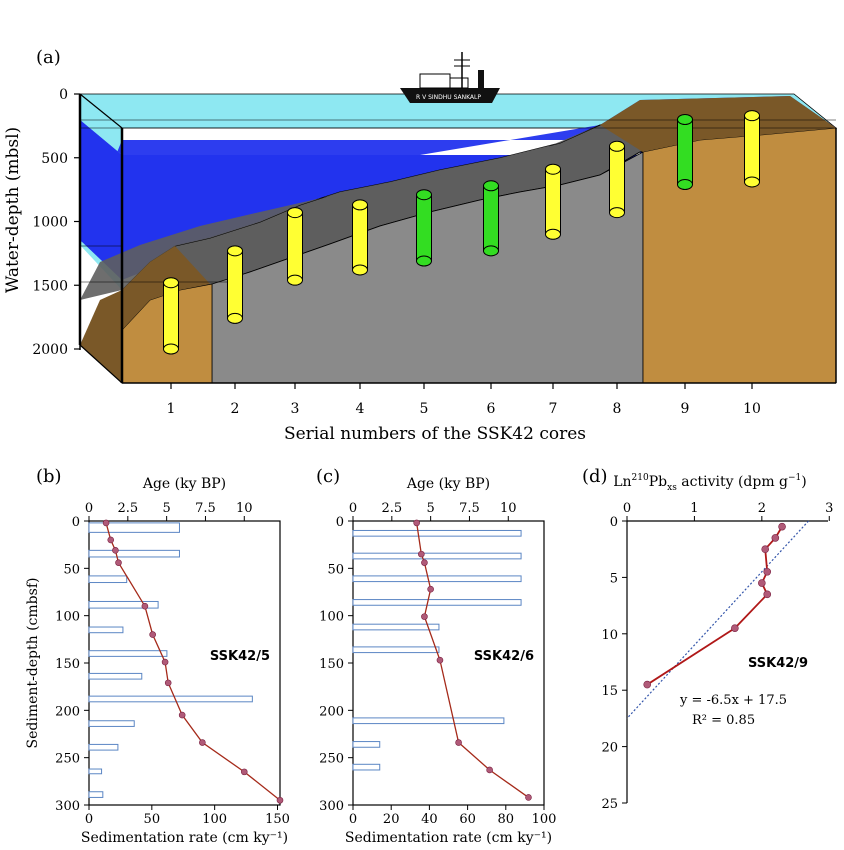  Describe the element at coordinates (429, 819) in the screenshot. I see `rate-tick-label: 40` at that location.